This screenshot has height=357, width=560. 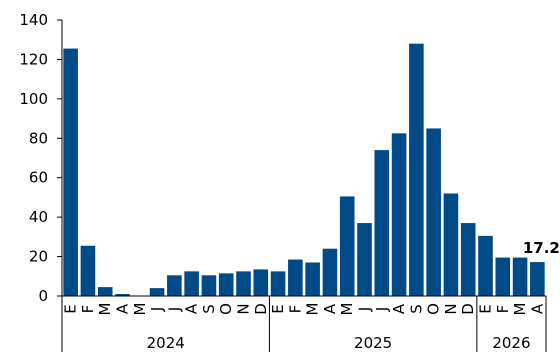 I want to click on y-tick-label: 100, so click(x=33, y=99).